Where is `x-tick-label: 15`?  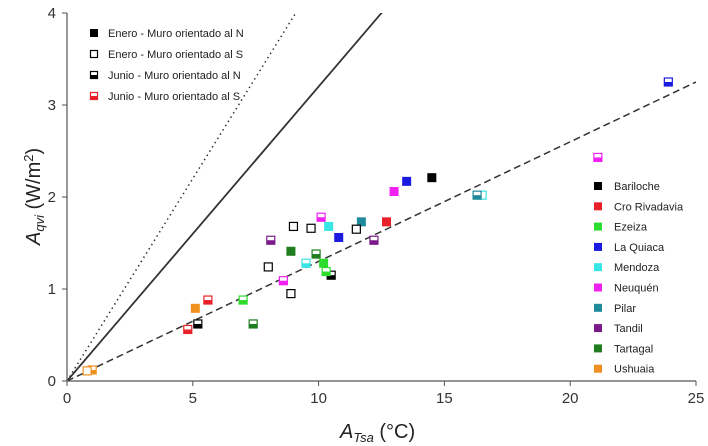
x-tick-label: 15 is located at coordinates (444, 398).